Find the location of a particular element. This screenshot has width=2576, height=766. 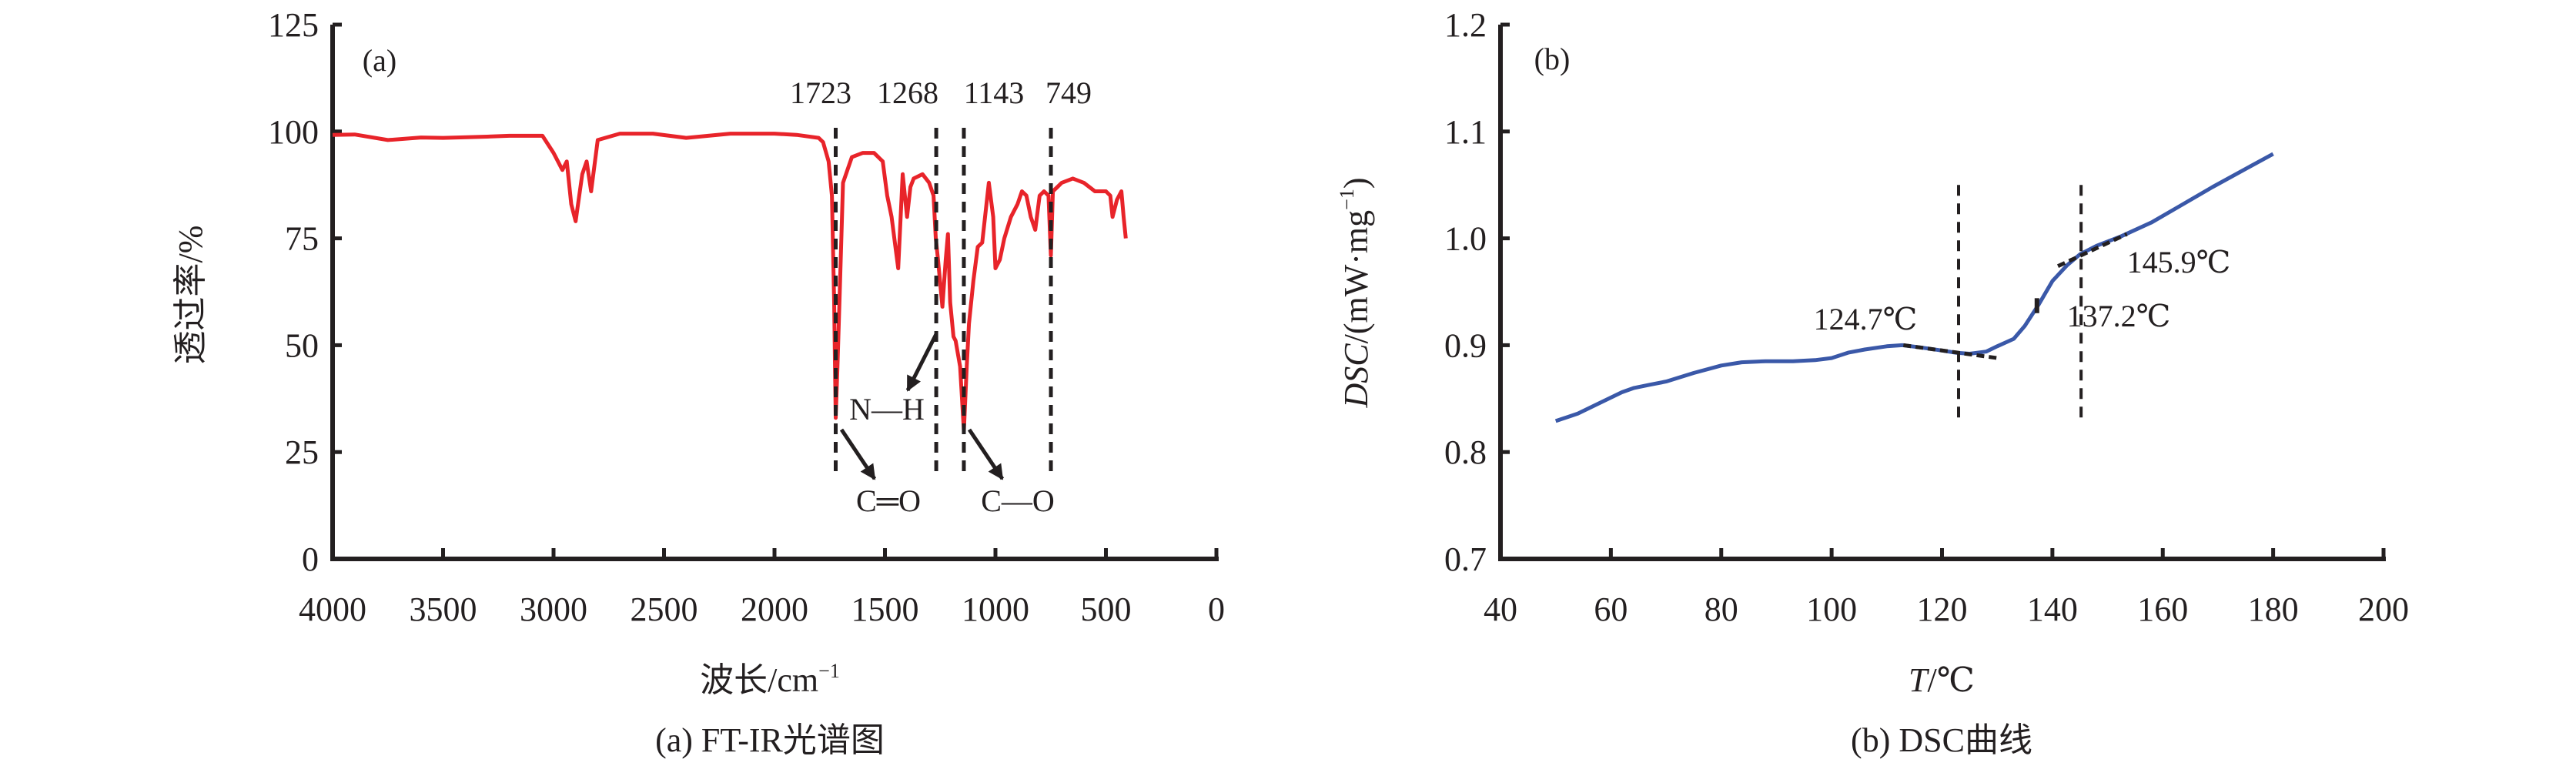

x-tick-label: 3000 is located at coordinates (554, 609).